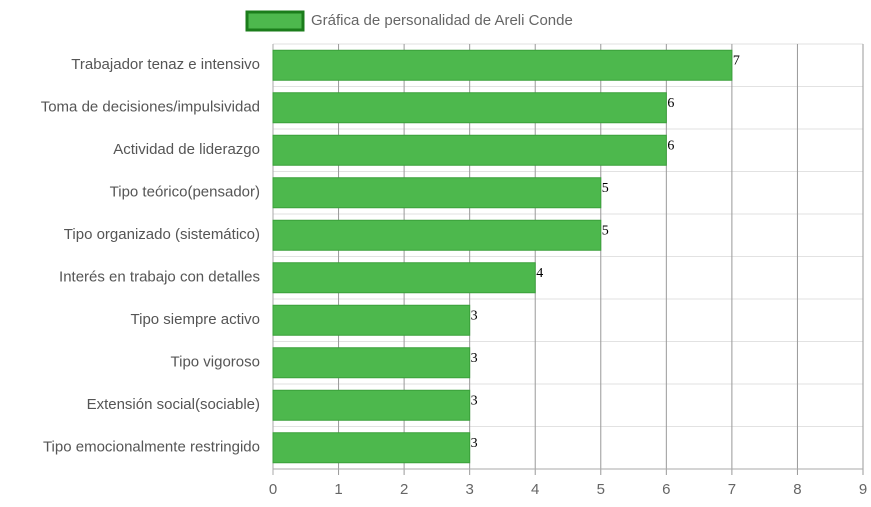  I want to click on y-tick-label: Tipo teórico(pensador), so click(185, 192).